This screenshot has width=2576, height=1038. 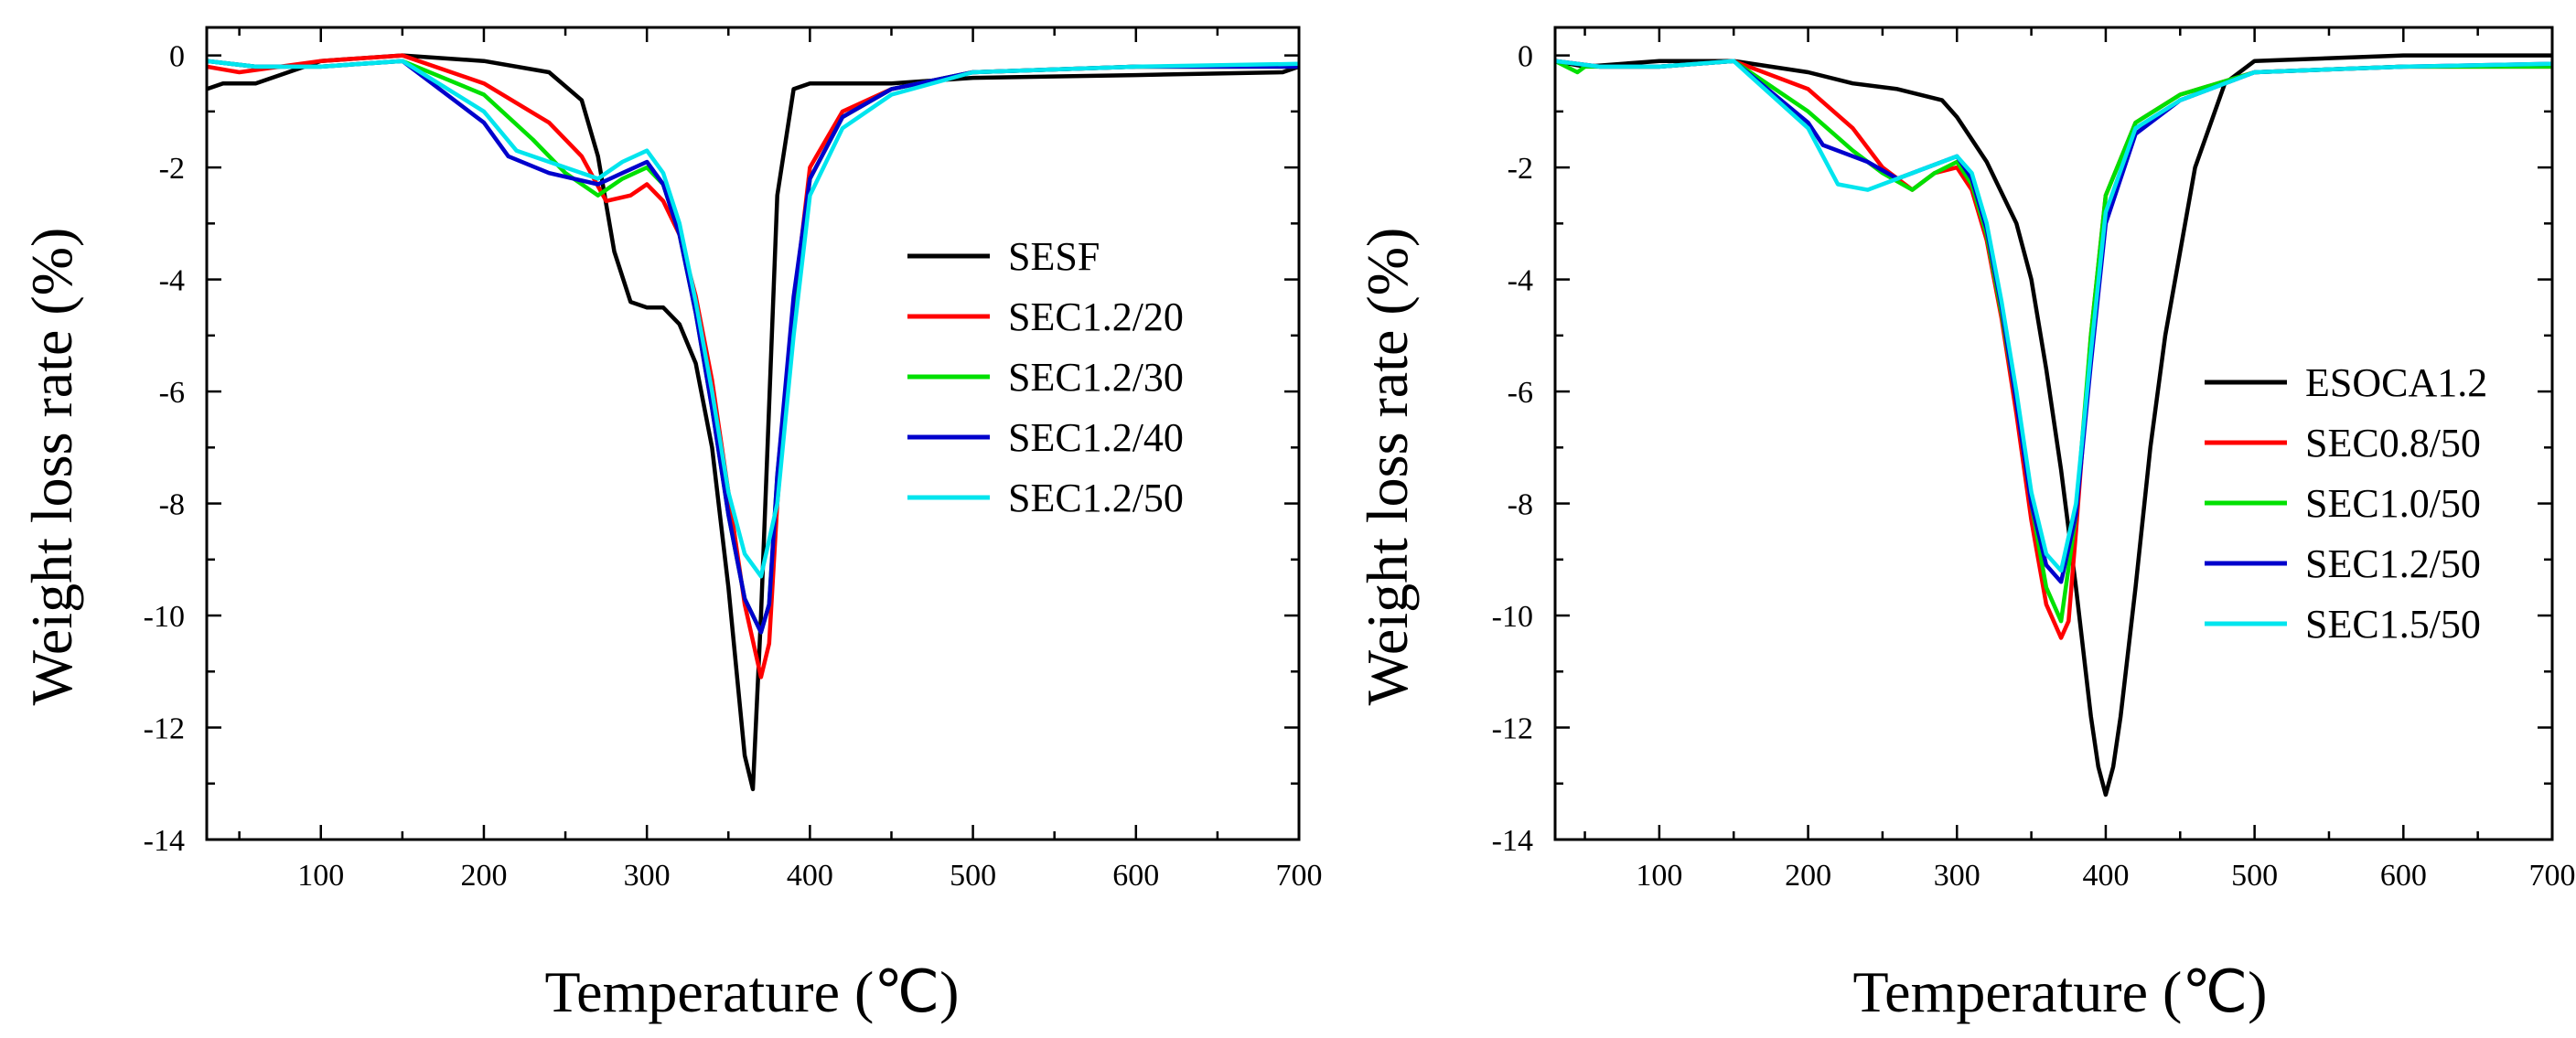 I want to click on right-x-tick-label-700: 700, so click(x=2553, y=876).